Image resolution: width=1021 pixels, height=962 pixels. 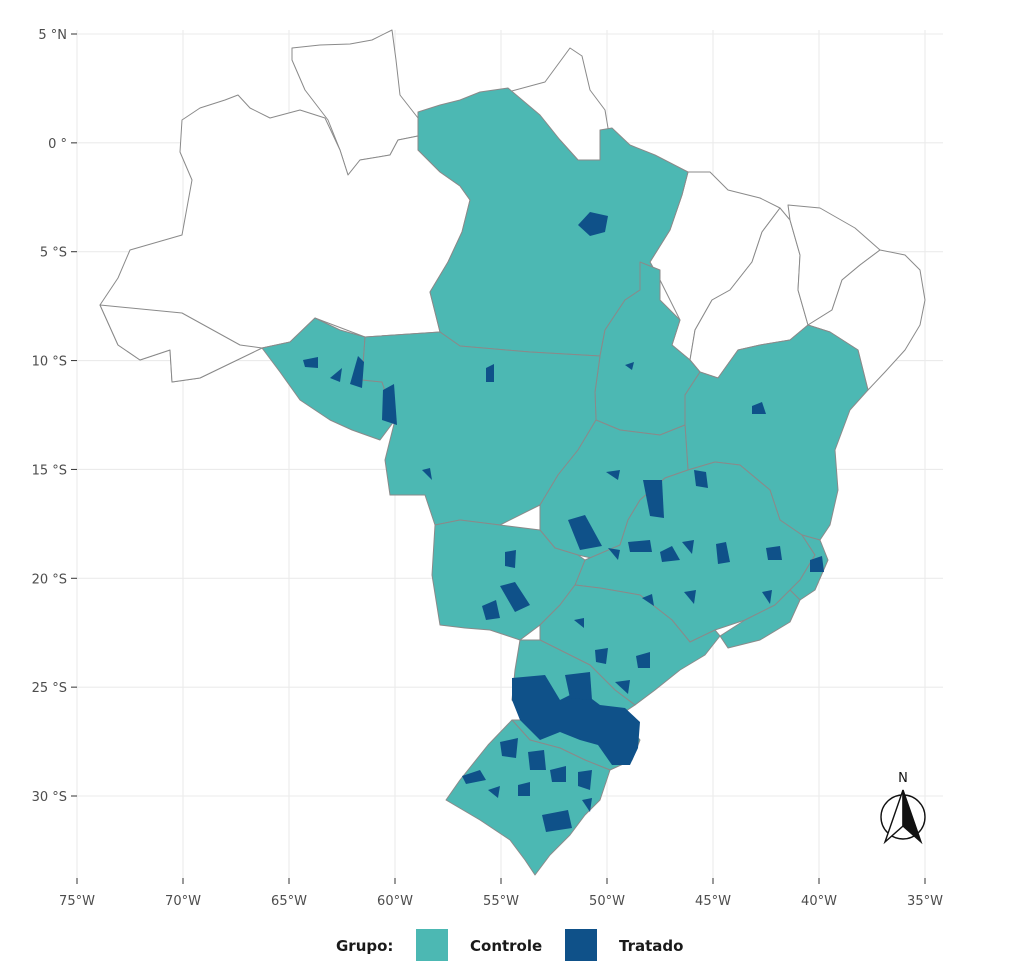 What do you see at coordinates (183, 901) in the screenshot?
I see `x-tick-label: 70°W` at bounding box center [183, 901].